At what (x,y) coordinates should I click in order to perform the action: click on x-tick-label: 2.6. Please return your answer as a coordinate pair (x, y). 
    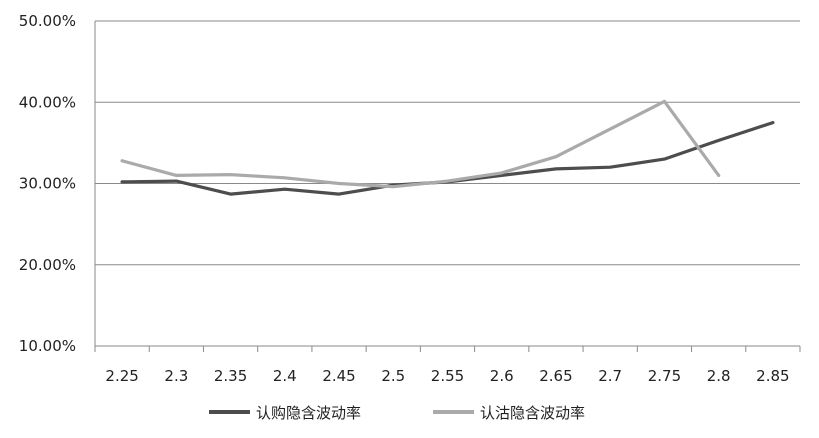
    Looking at the image, I should click on (502, 376).